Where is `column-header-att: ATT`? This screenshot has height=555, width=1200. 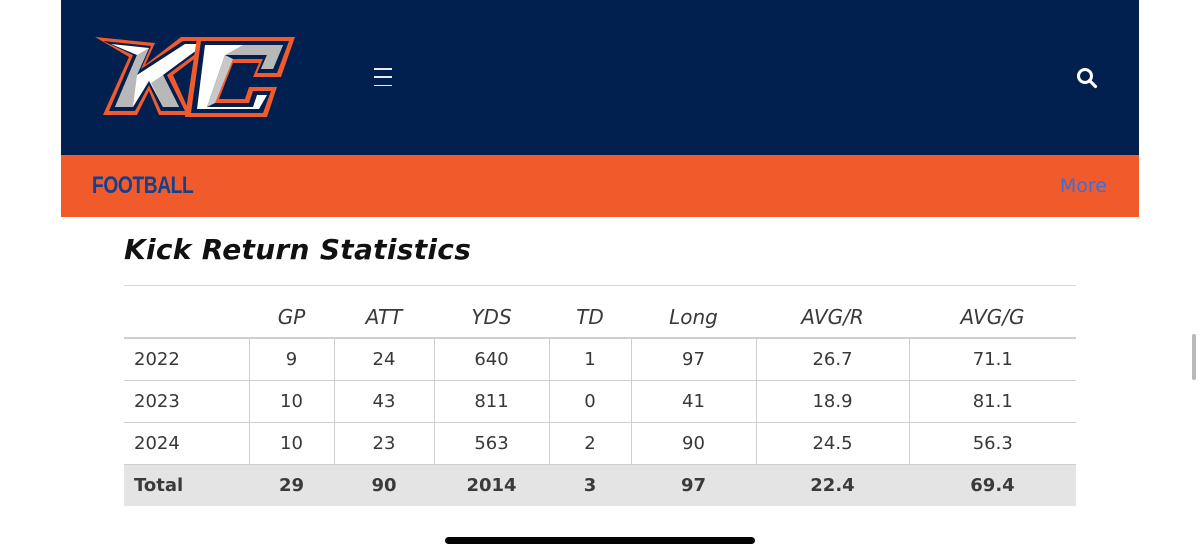 column-header-att: ATT is located at coordinates (384, 317).